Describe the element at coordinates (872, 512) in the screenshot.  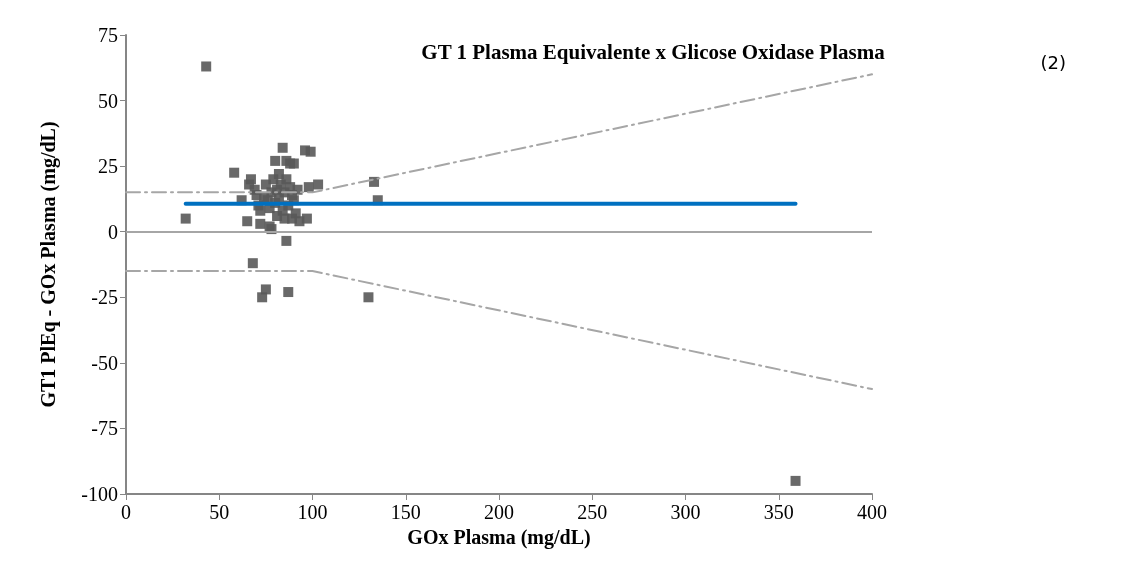
I see `x-tick-label: 400` at that location.